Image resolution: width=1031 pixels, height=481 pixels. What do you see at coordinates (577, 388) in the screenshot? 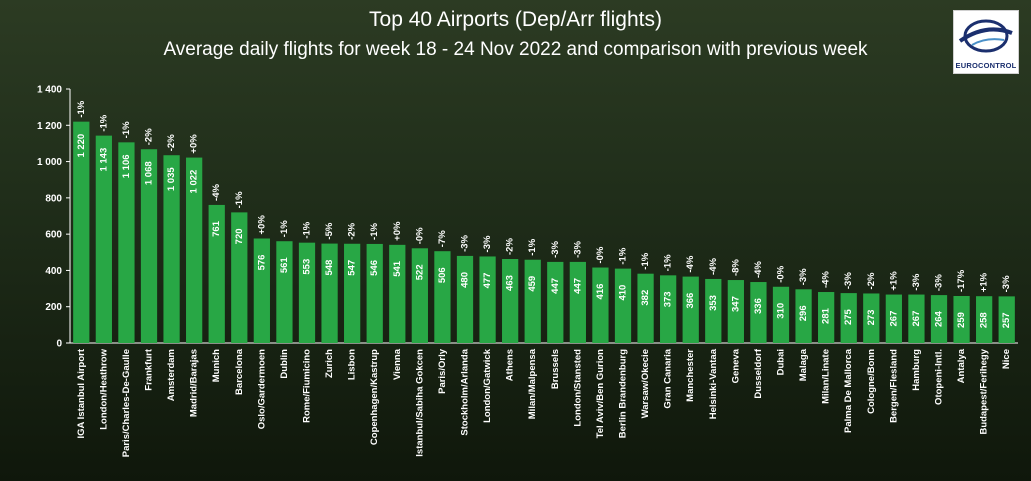
I see `category-label: London/Stansted` at bounding box center [577, 388].